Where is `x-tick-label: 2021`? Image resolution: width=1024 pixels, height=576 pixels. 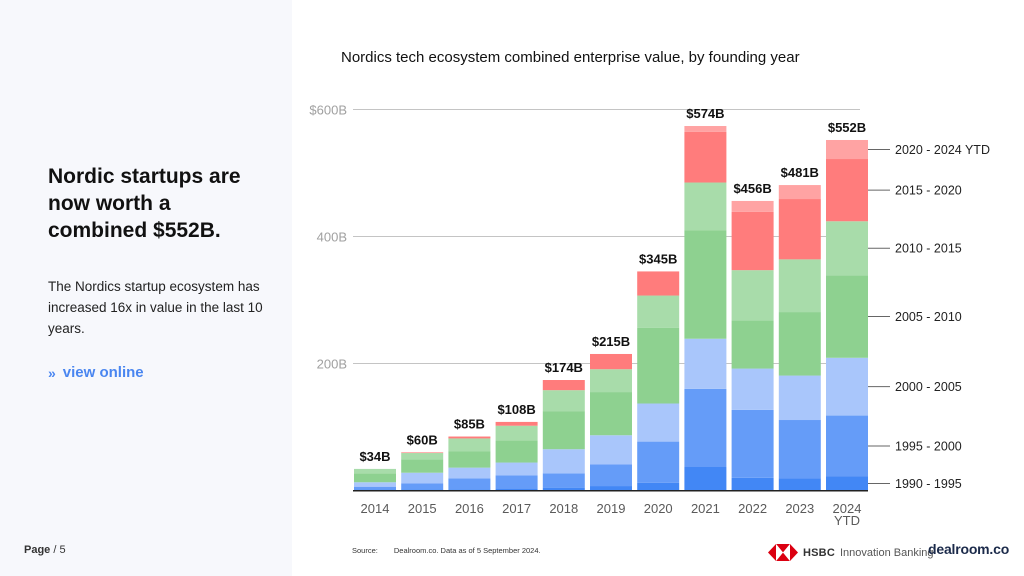 x-tick-label: 2021 is located at coordinates (705, 508).